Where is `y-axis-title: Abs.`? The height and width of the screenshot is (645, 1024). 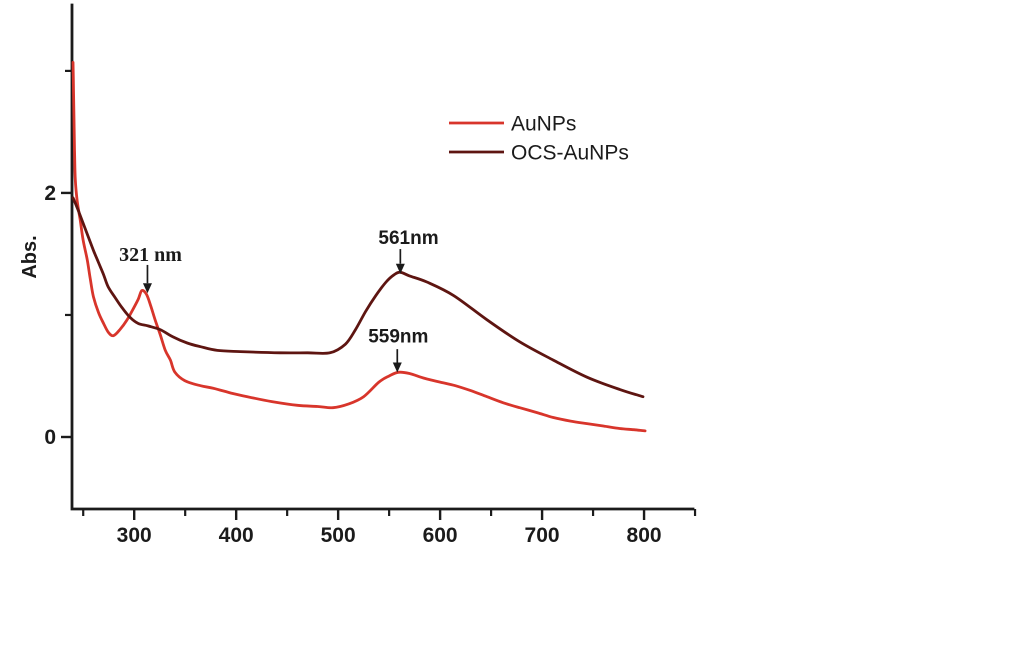 y-axis-title: Abs. is located at coordinates (30, 256).